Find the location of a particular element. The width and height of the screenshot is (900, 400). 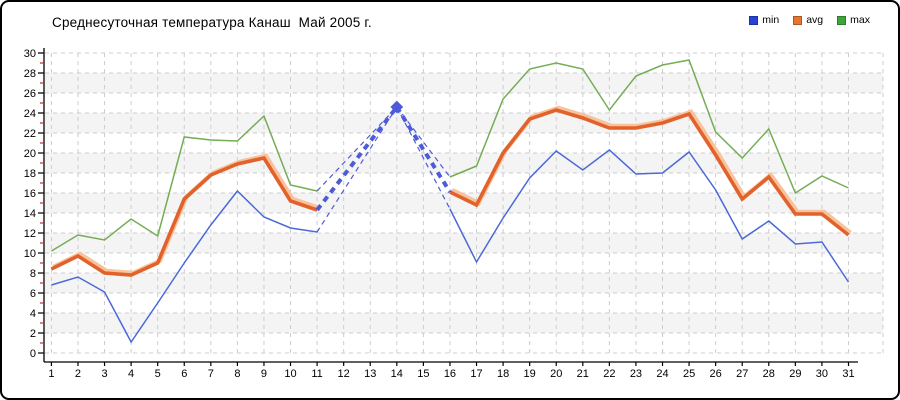

x-tick-label: 1 is located at coordinates (51, 374).